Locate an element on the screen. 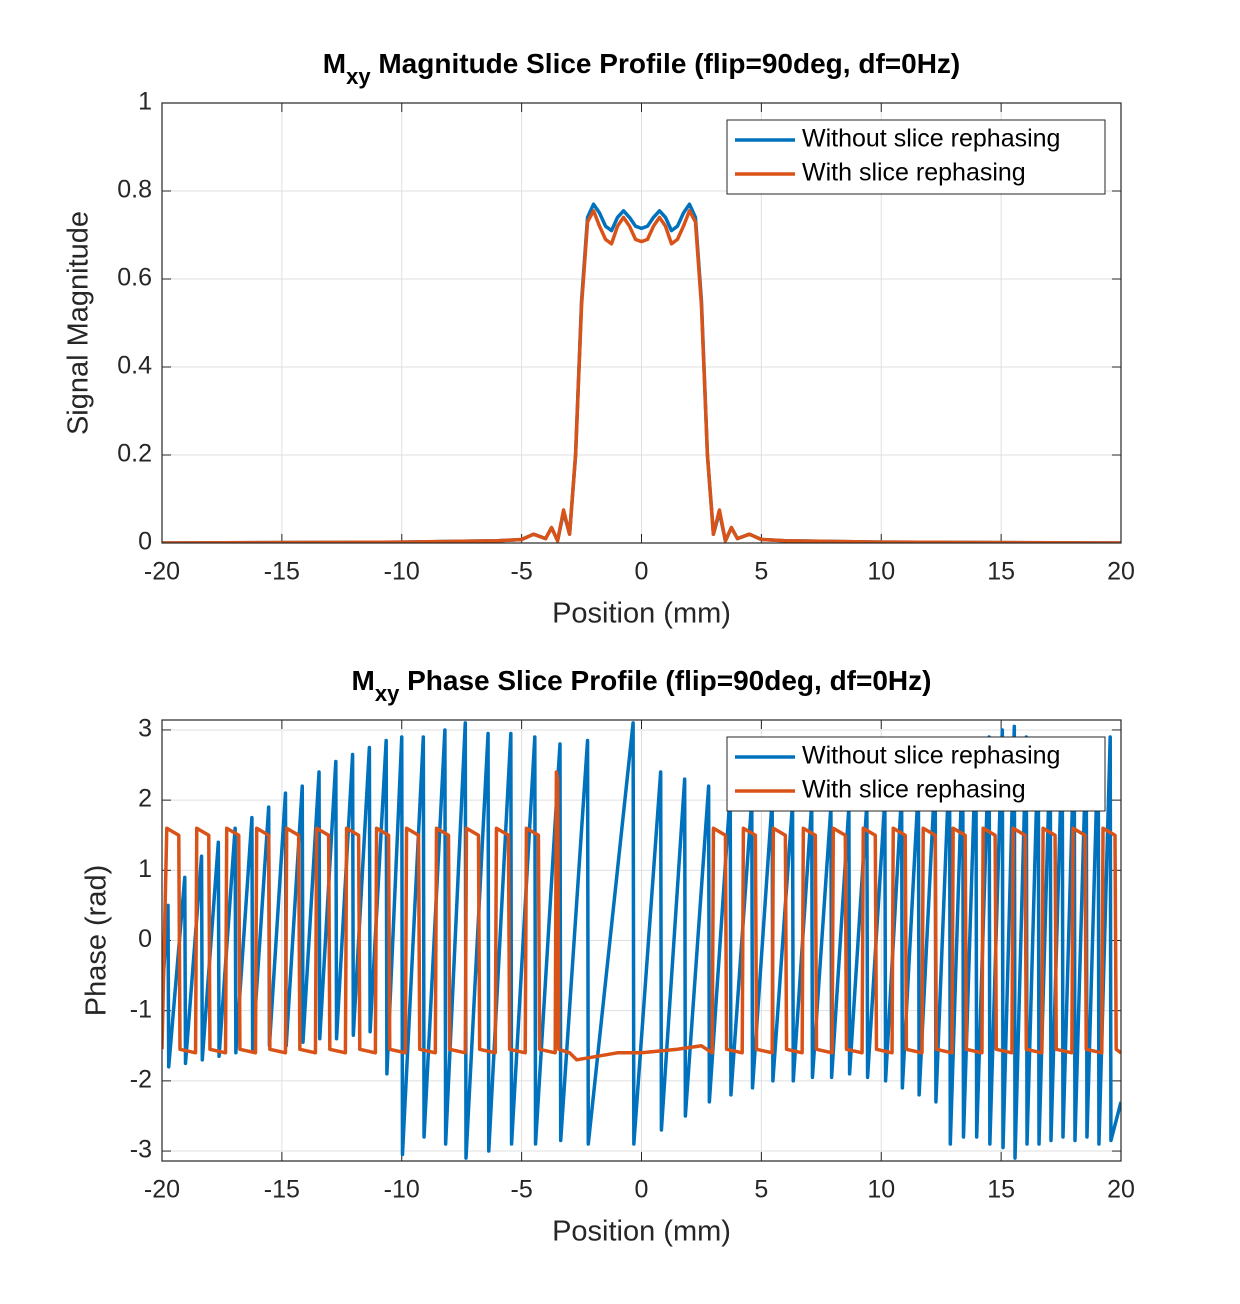 The image size is (1240, 1304). y-tick-label: 0.8 is located at coordinates (134, 190).